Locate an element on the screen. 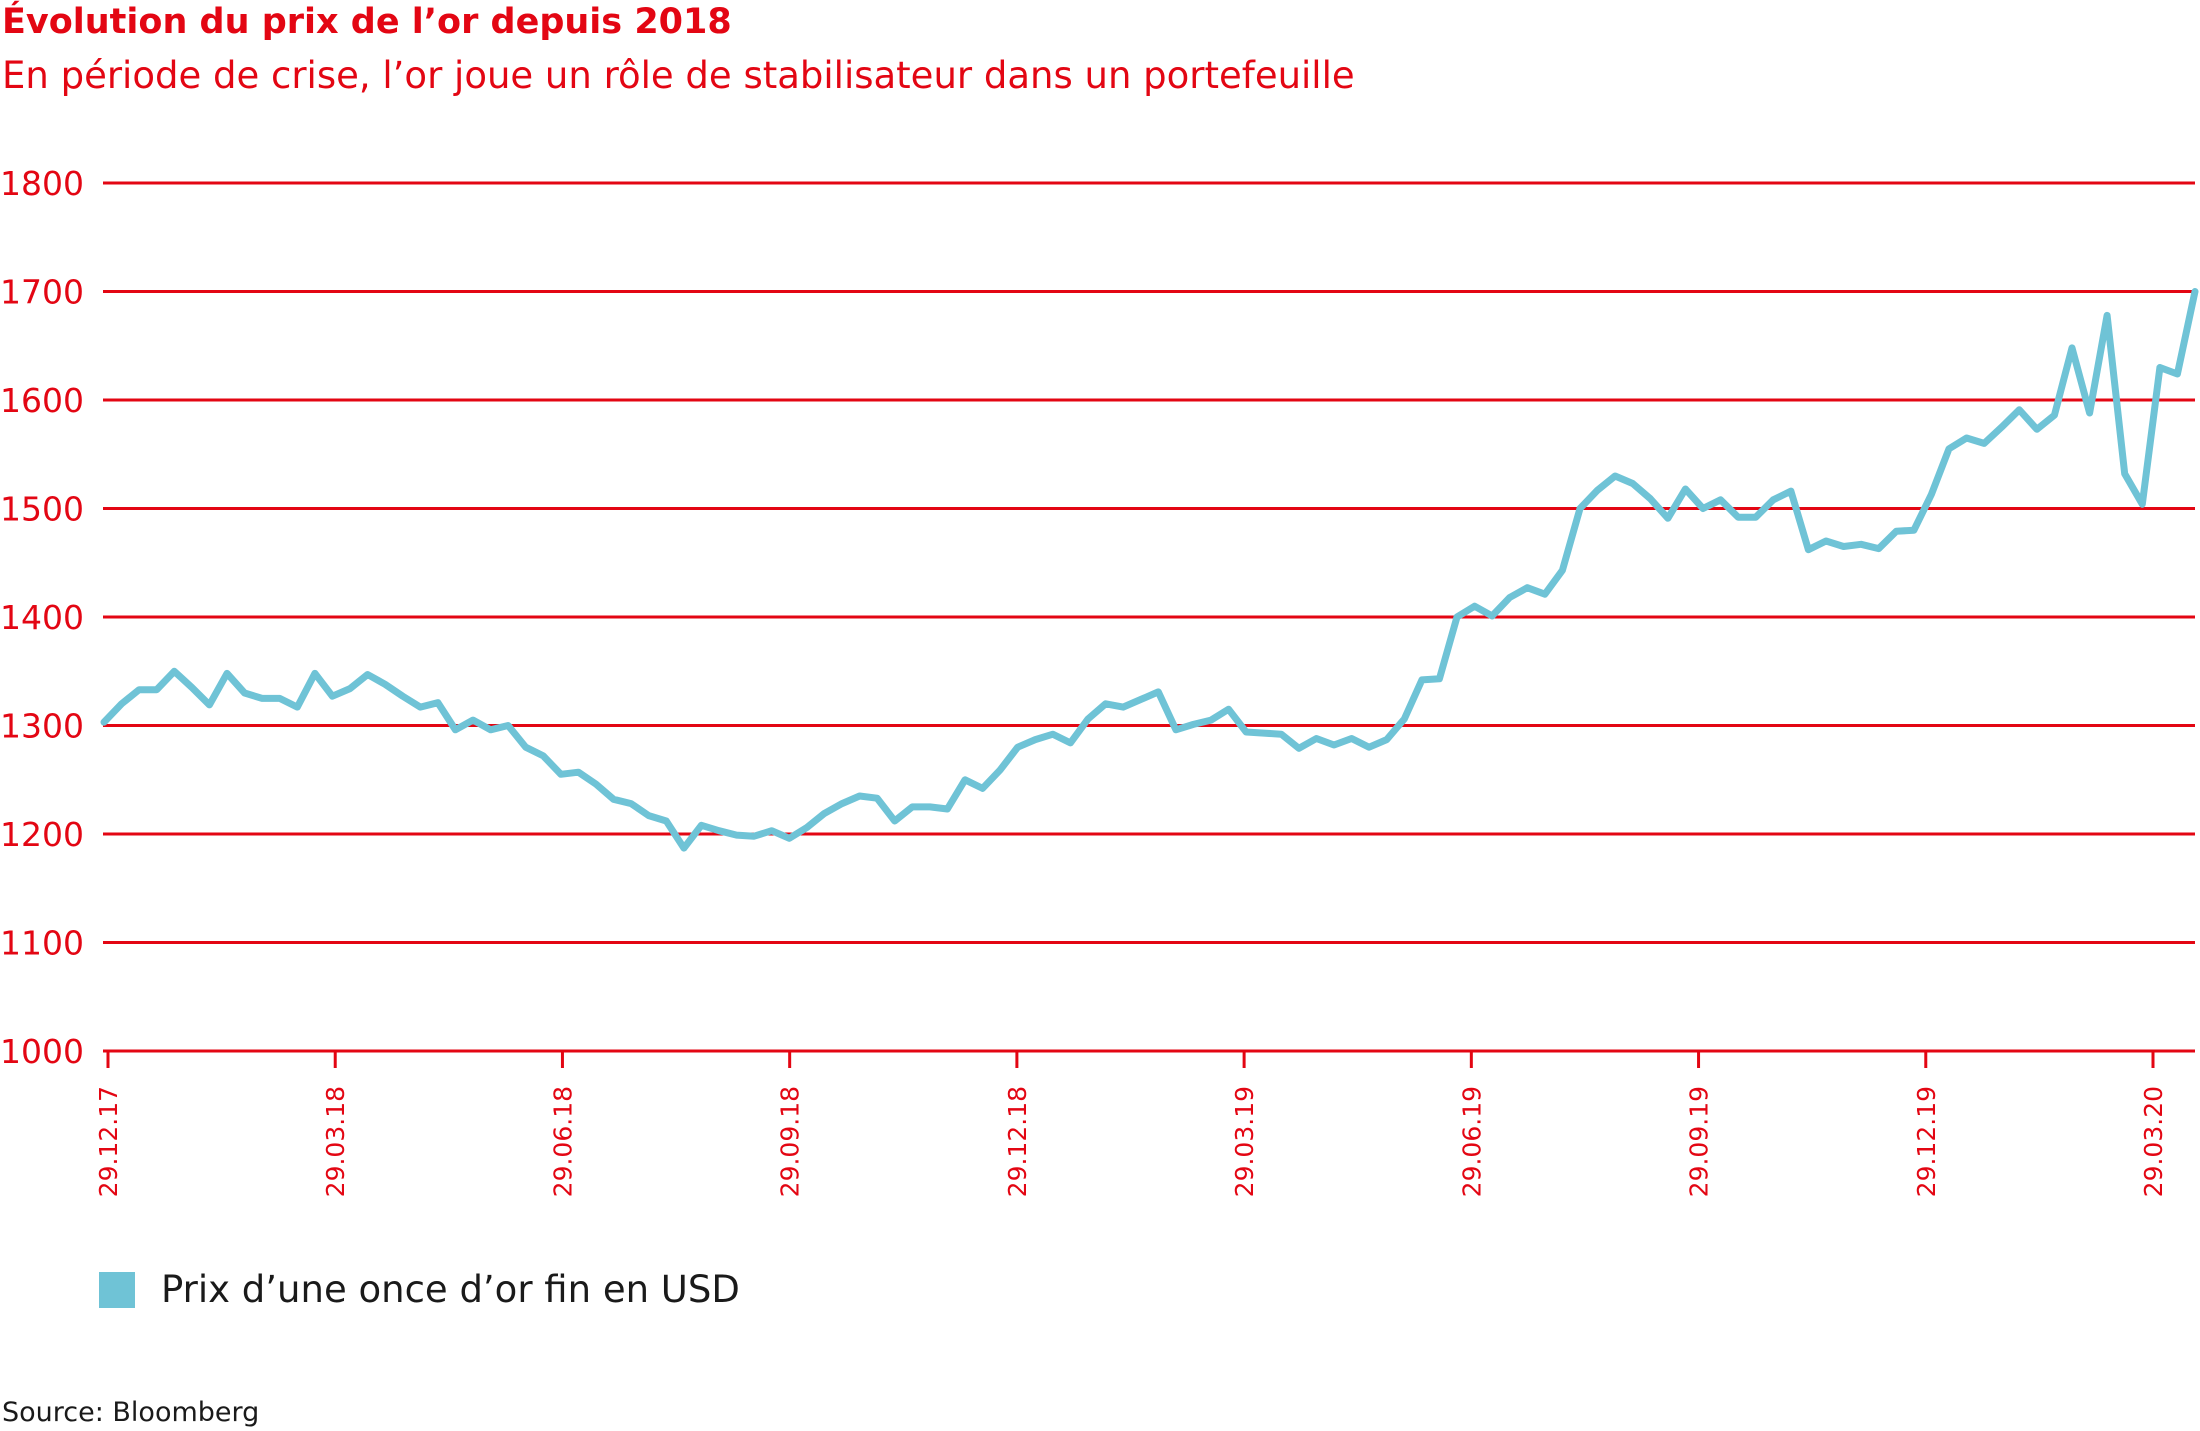  y-tick-label: 1700 is located at coordinates (42, 292).